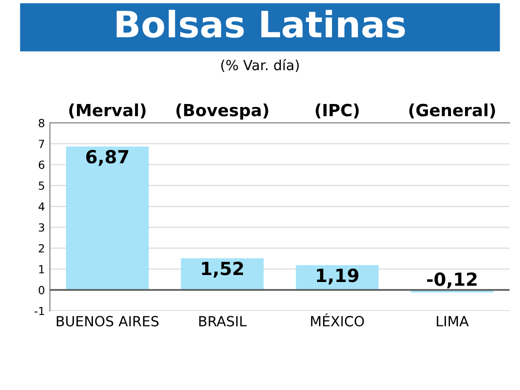 This screenshot has height=390, width=520. What do you see at coordinates (452, 111) in the screenshot?
I see `text: (General)` at bounding box center [452, 111].